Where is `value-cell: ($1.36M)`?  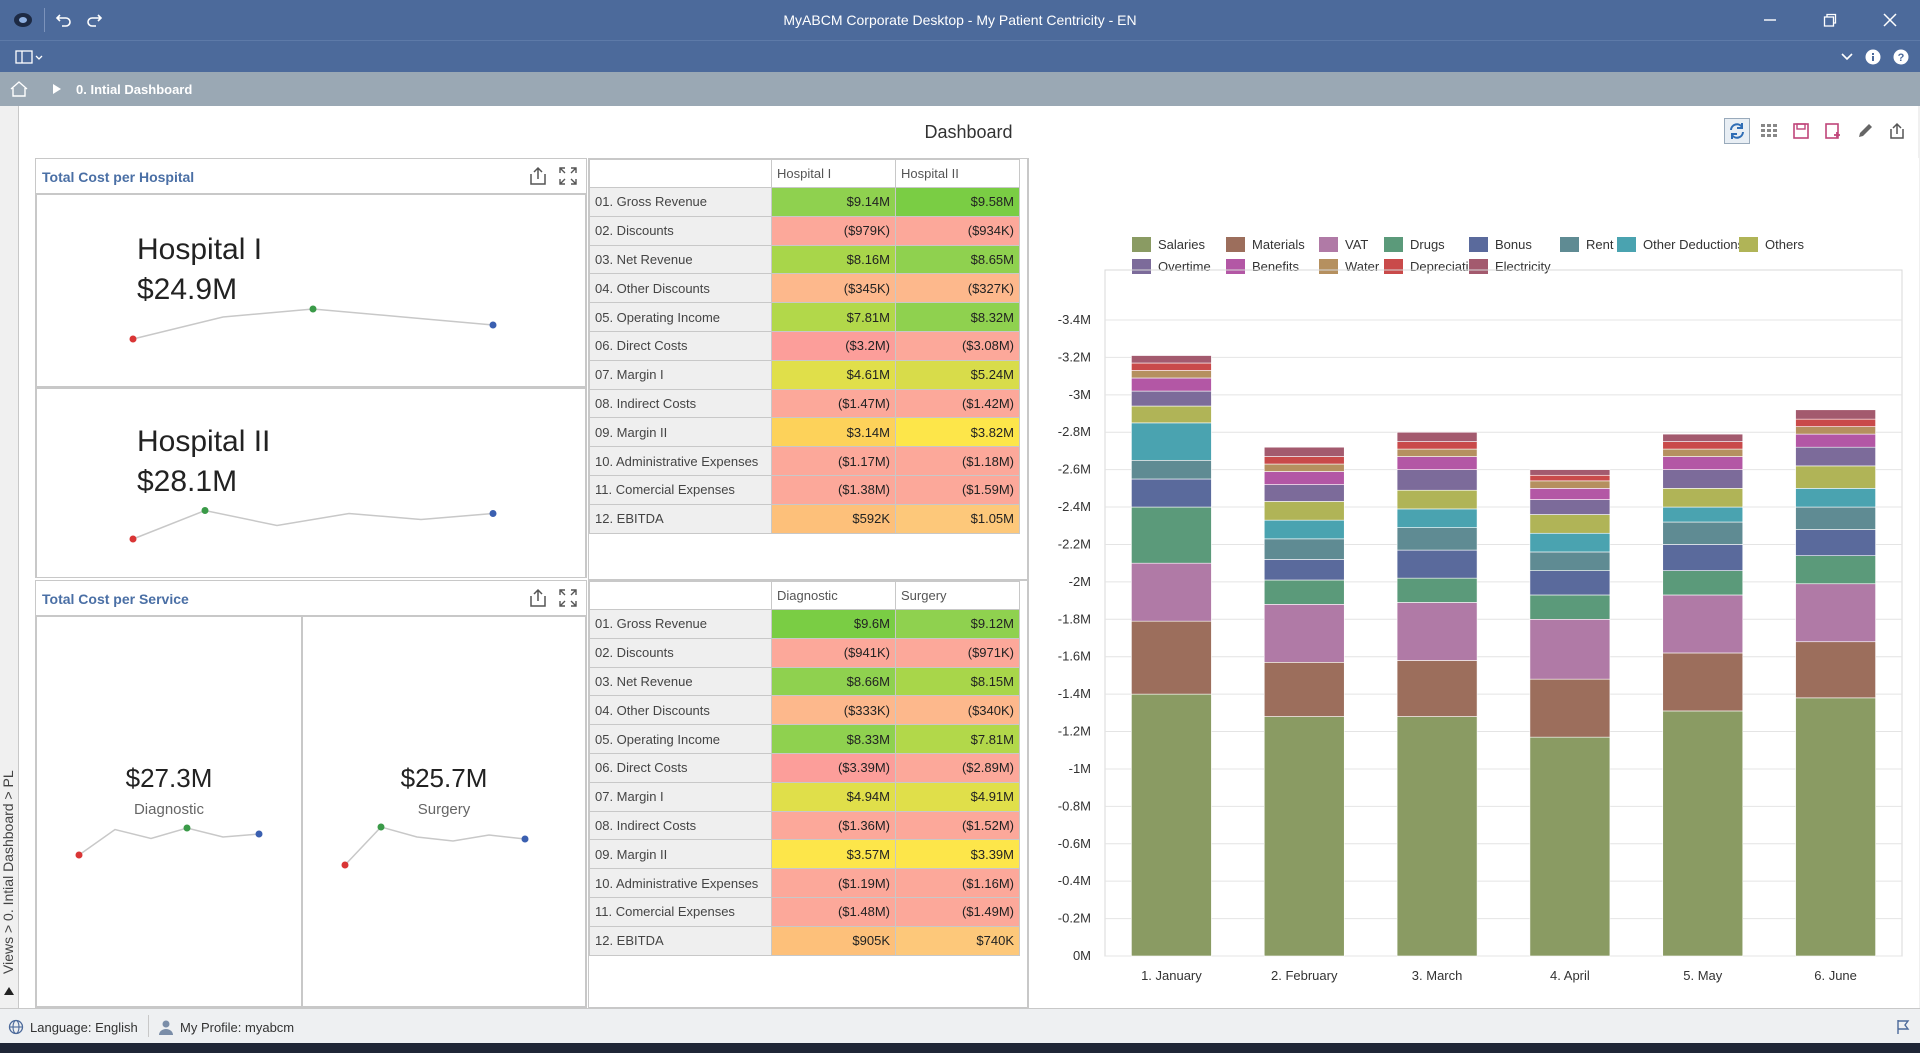 value-cell: ($1.36M) is located at coordinates (833, 825).